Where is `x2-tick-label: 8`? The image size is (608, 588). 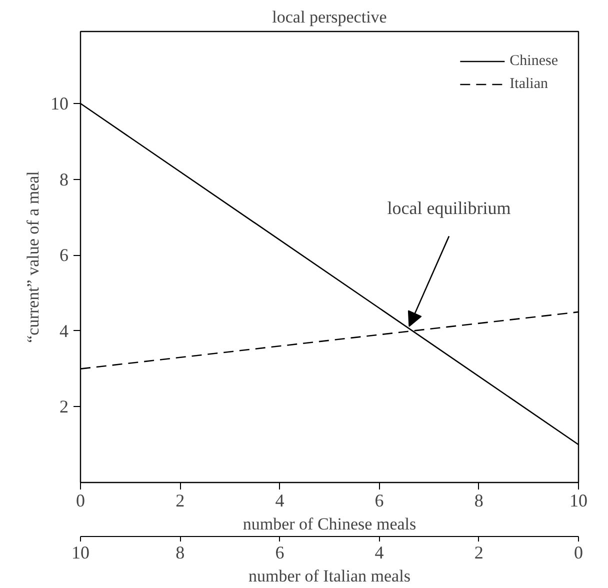 x2-tick-label: 8 is located at coordinates (180, 552).